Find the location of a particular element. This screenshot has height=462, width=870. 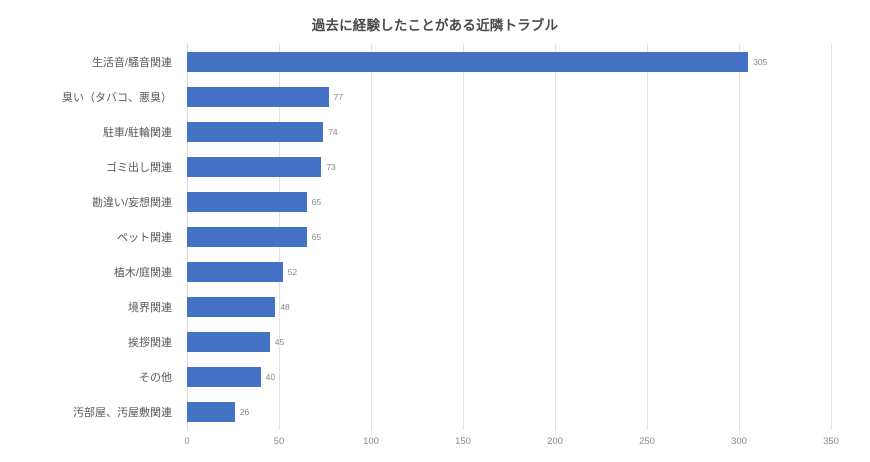

x-tick-label: 0 is located at coordinates (187, 441).